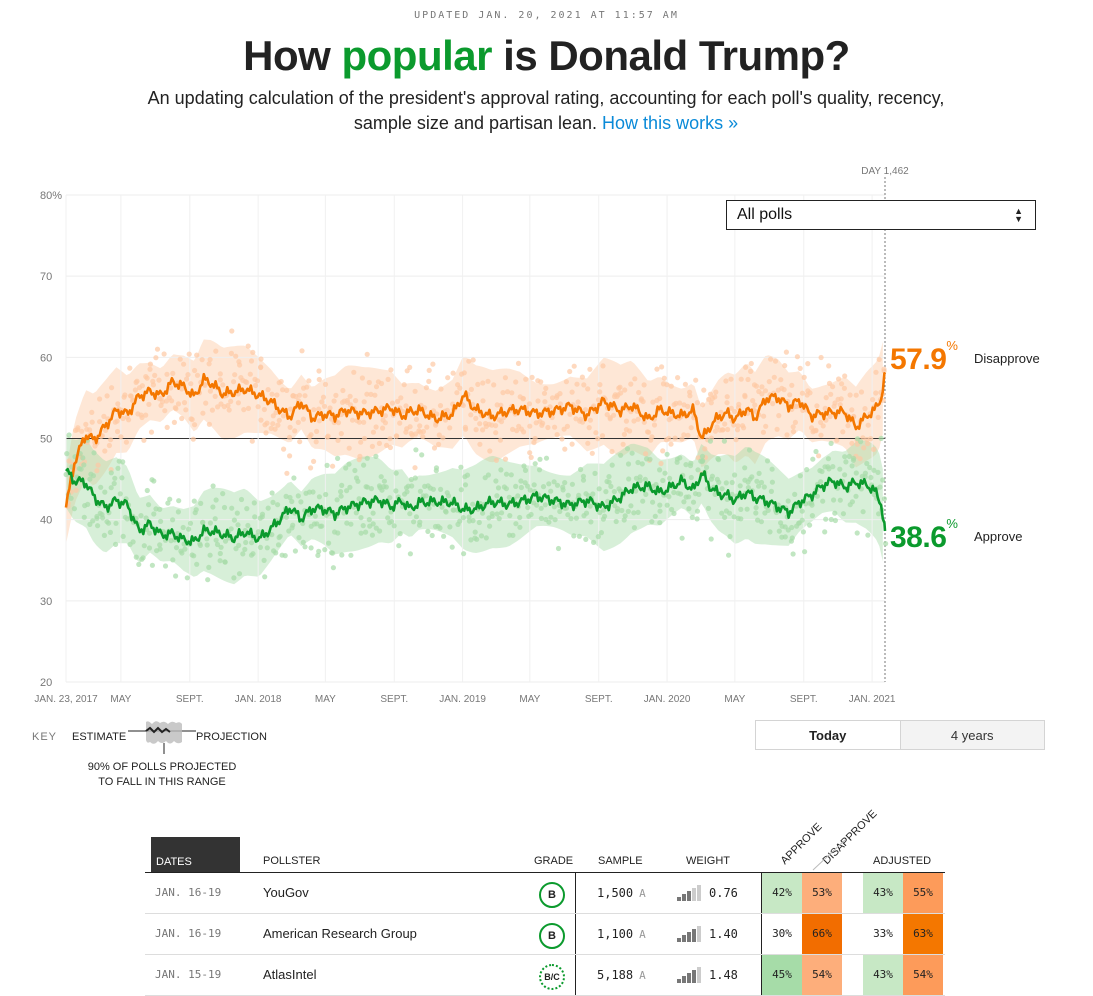  I want to click on dates-header: DATES, so click(195, 854).